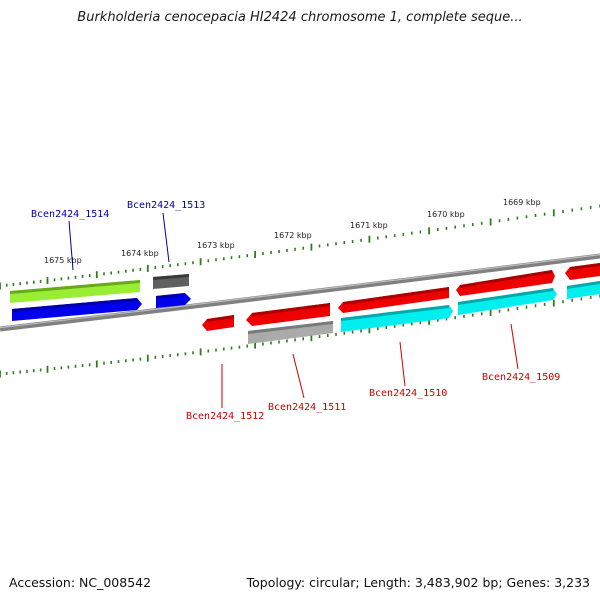  Describe the element at coordinates (288, 314) in the screenshot. I see `gene-1511-red-feature` at that location.